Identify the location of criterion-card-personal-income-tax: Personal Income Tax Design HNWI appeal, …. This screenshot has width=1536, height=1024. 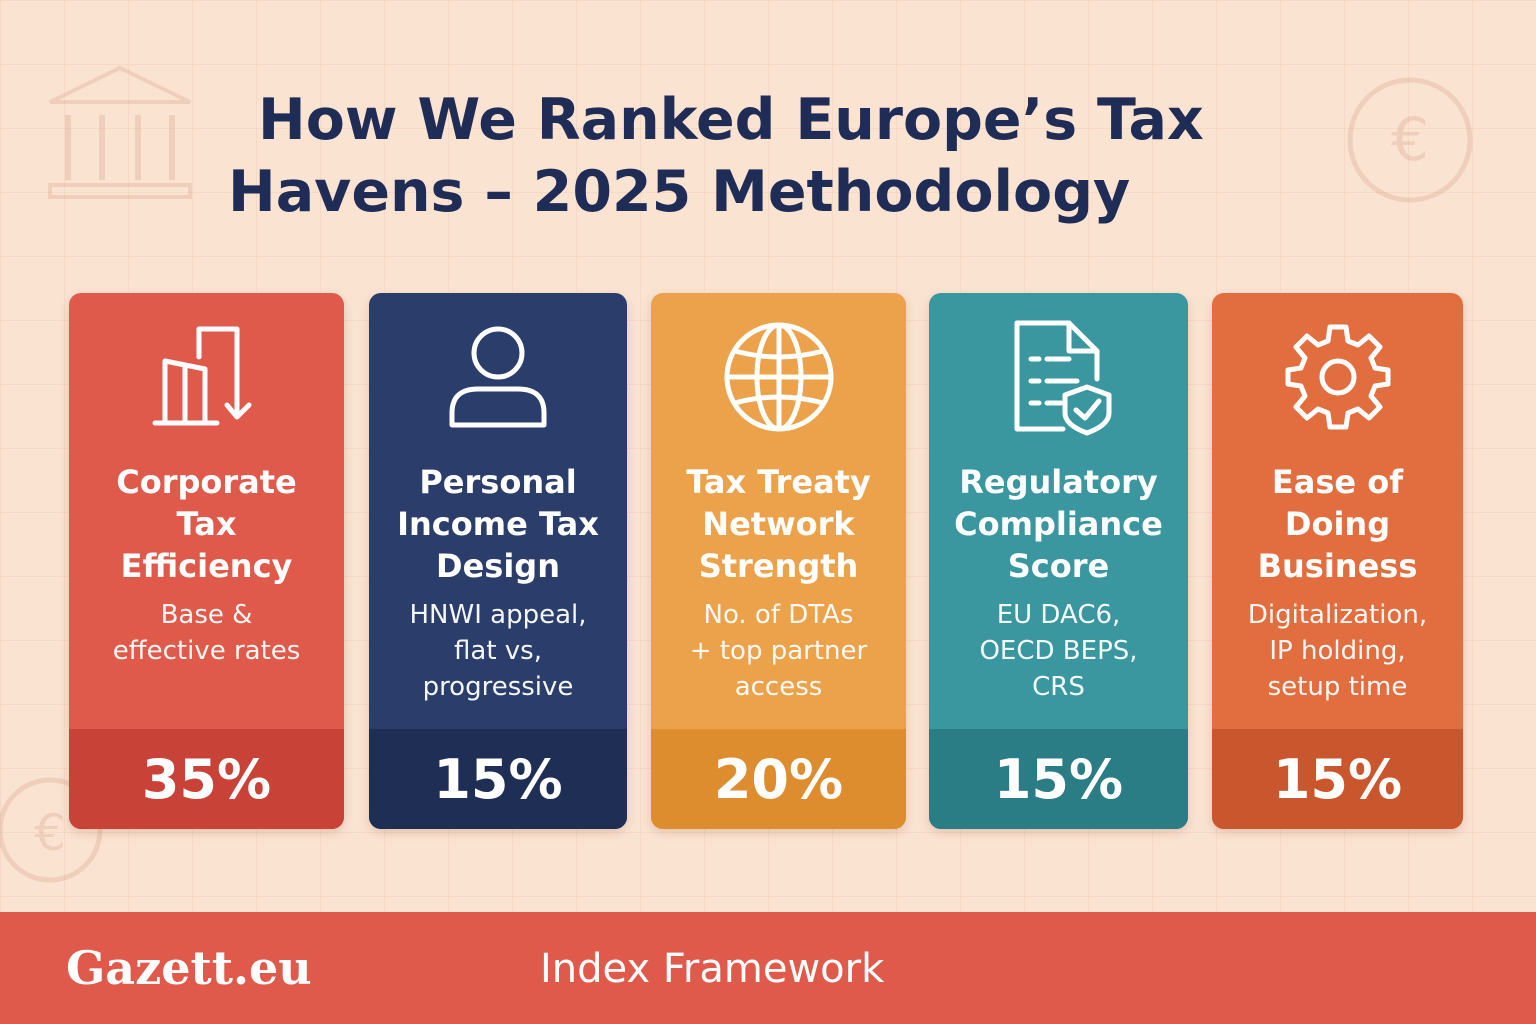
(498, 561).